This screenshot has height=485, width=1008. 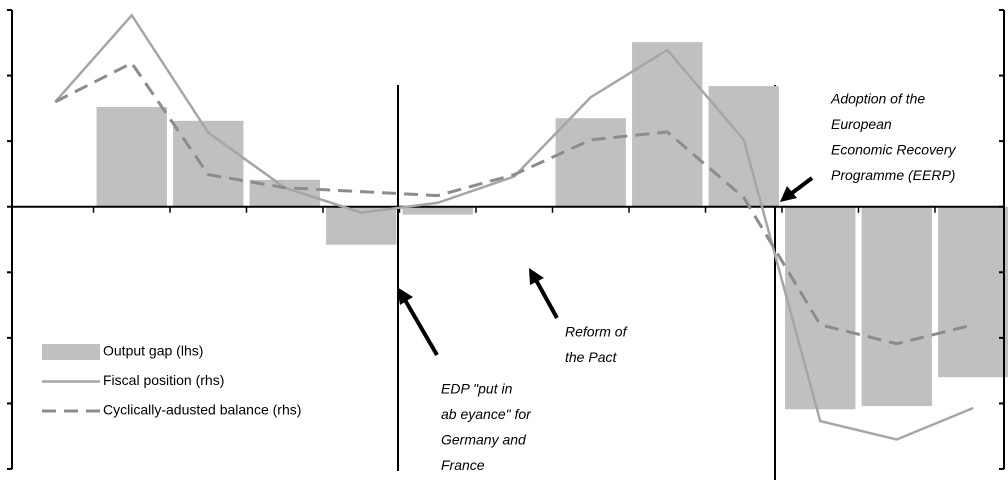 I want to click on legend-label: Output gap (lhs), so click(x=153, y=351).